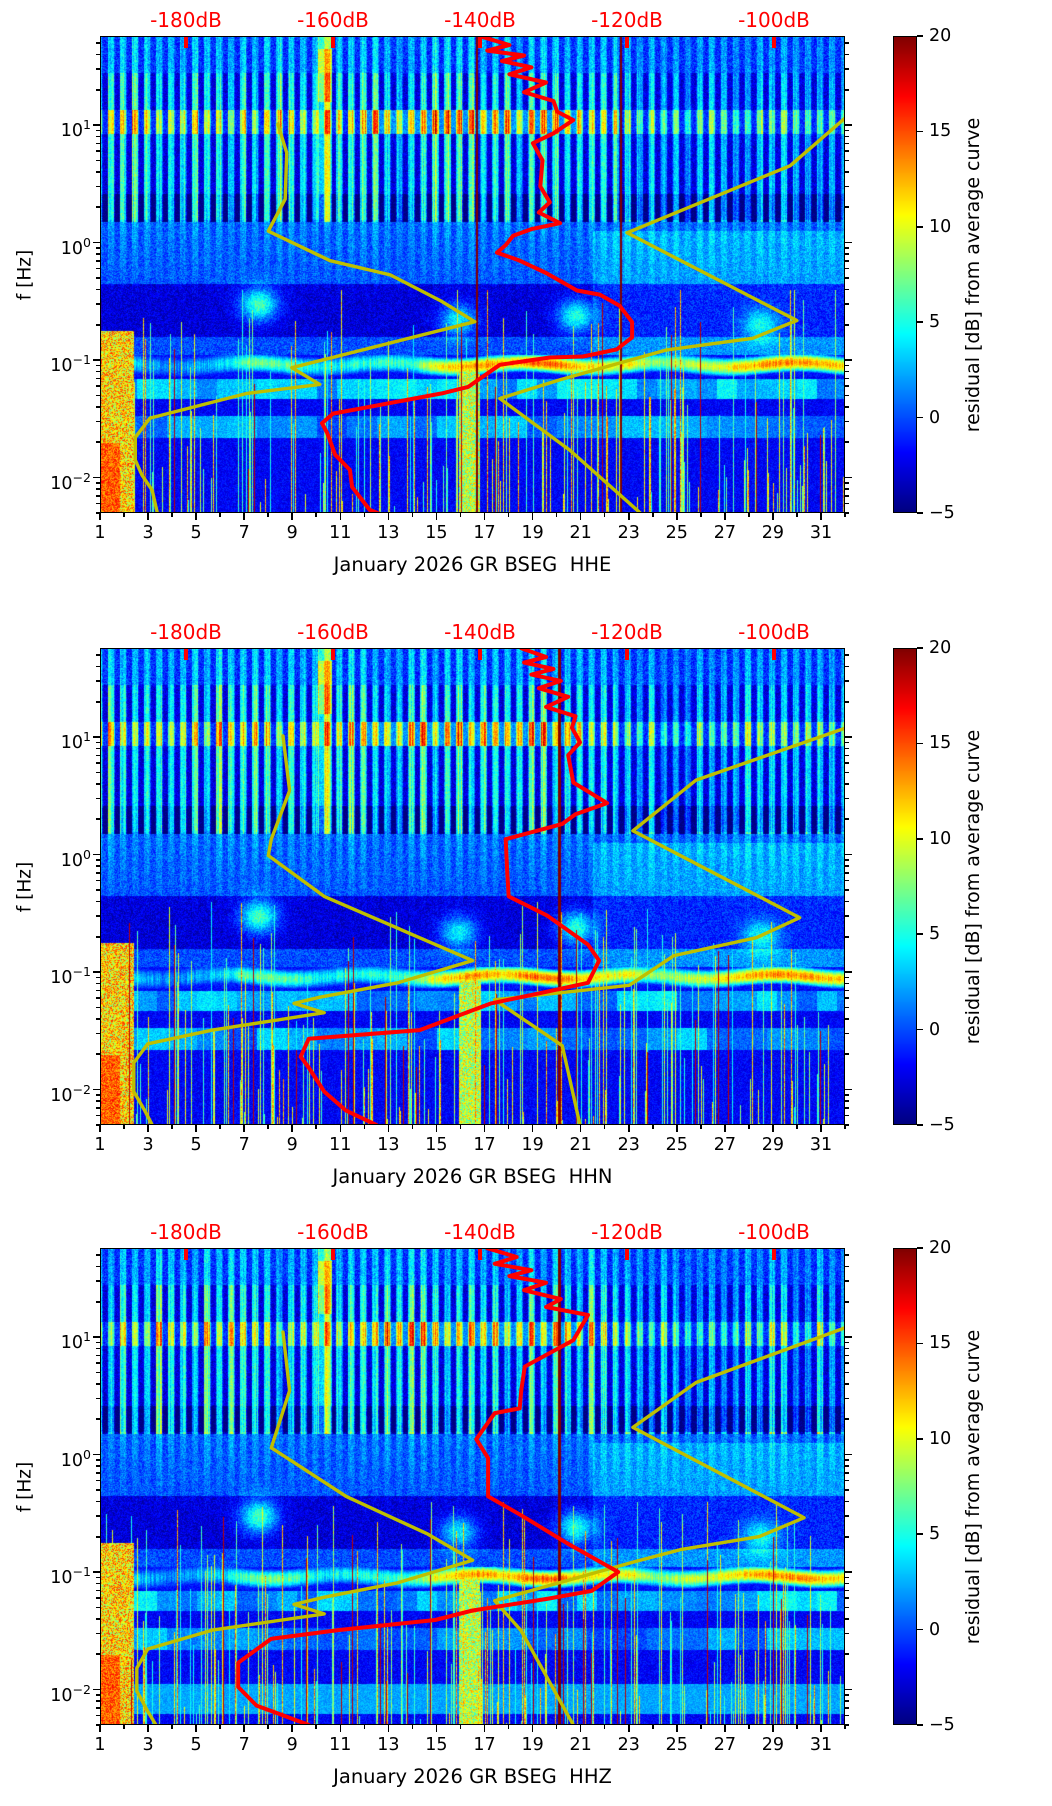  Describe the element at coordinates (55, 363) in the screenshot. I see `y-tick-label: 10−1` at that location.